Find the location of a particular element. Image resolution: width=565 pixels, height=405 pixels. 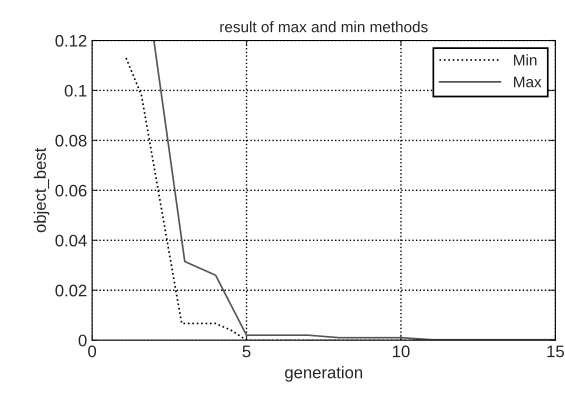

y-tick-label: 0.1 is located at coordinates (75, 90).